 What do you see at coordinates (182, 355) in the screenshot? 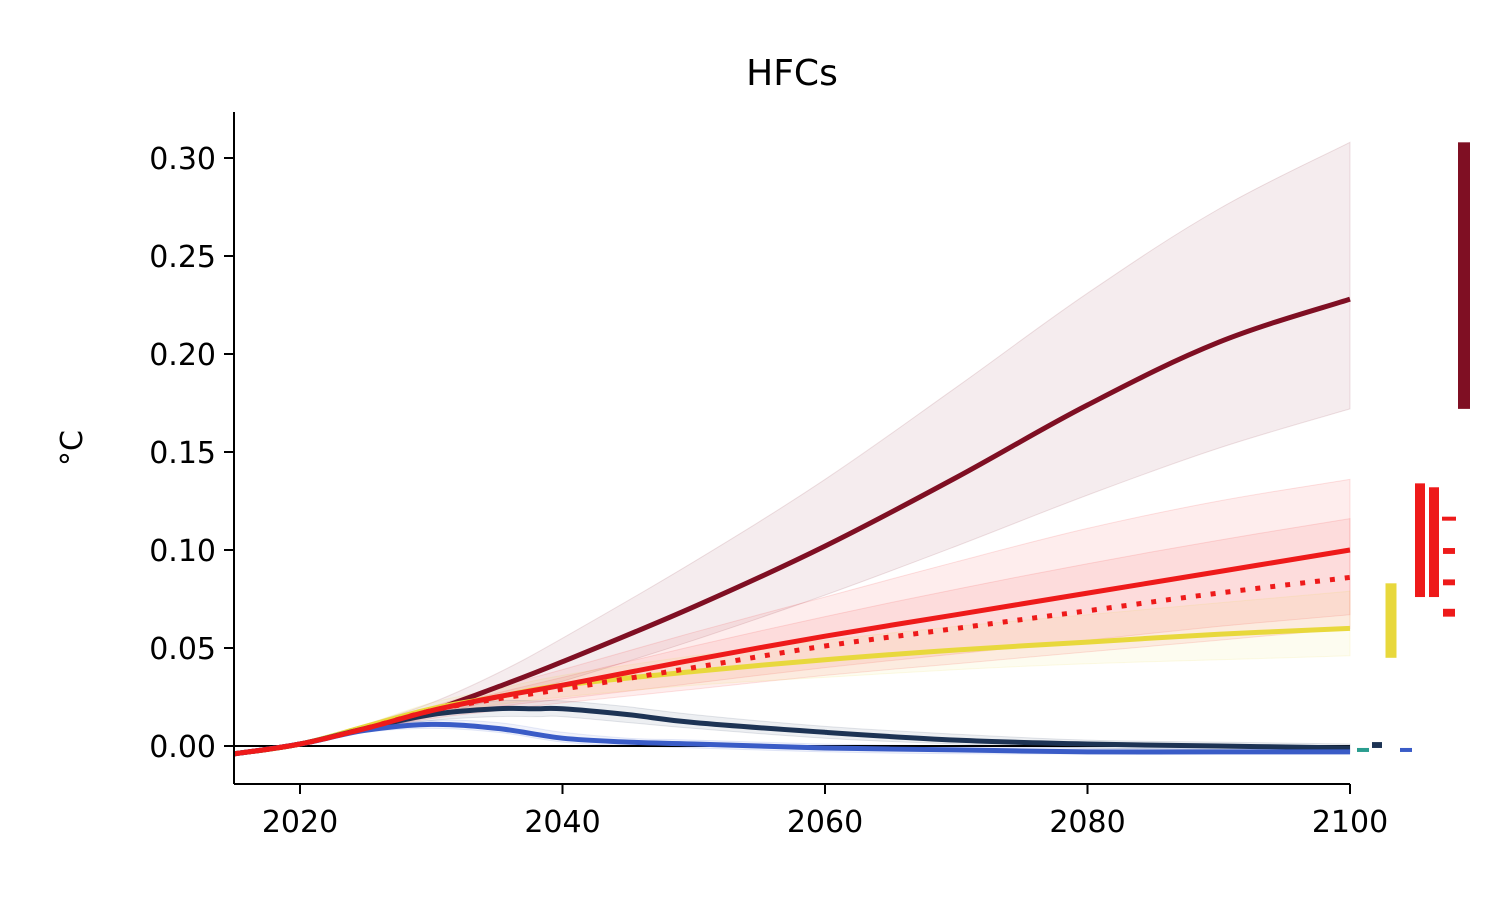
I see `y-tick-label: 0.20` at bounding box center [182, 355].